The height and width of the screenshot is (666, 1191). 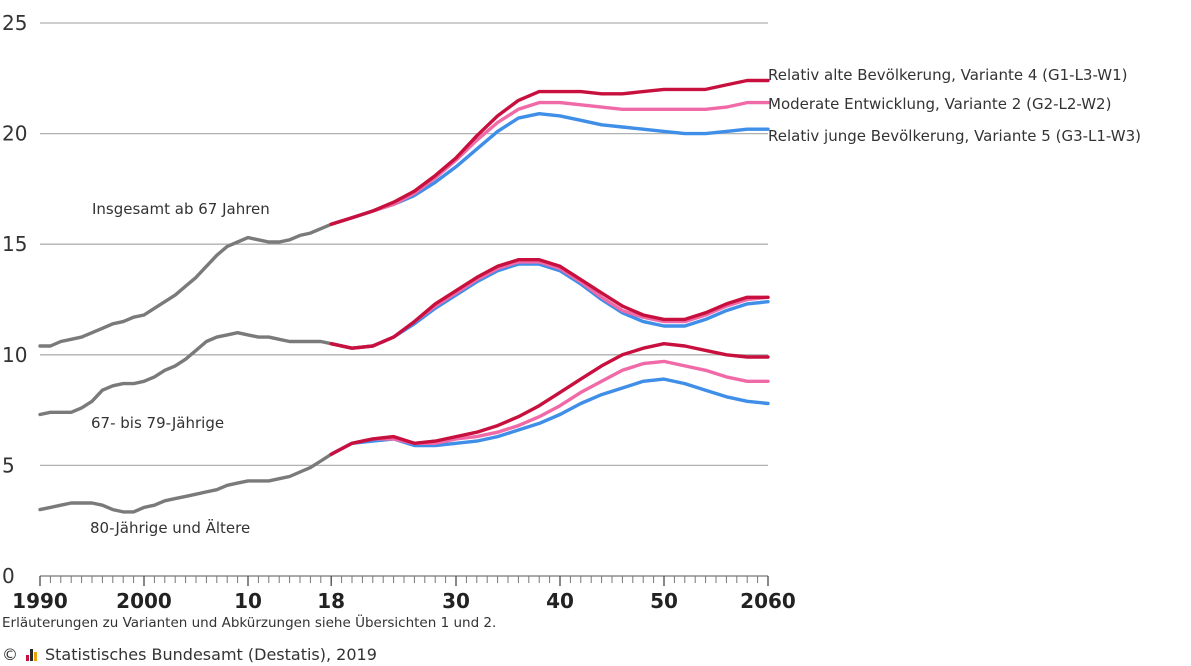 I want to click on y-tick-label: 10, so click(x=14, y=355).